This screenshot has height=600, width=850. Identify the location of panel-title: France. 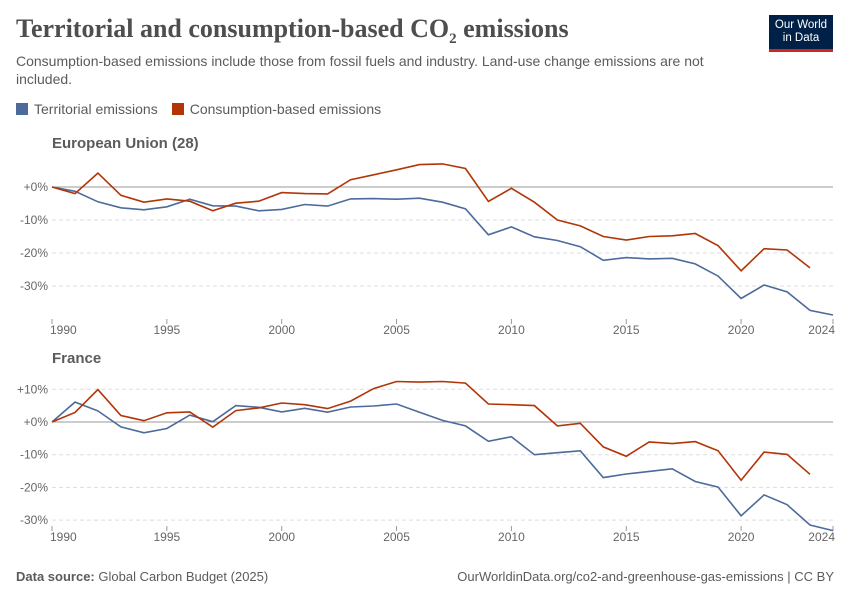
(76, 358).